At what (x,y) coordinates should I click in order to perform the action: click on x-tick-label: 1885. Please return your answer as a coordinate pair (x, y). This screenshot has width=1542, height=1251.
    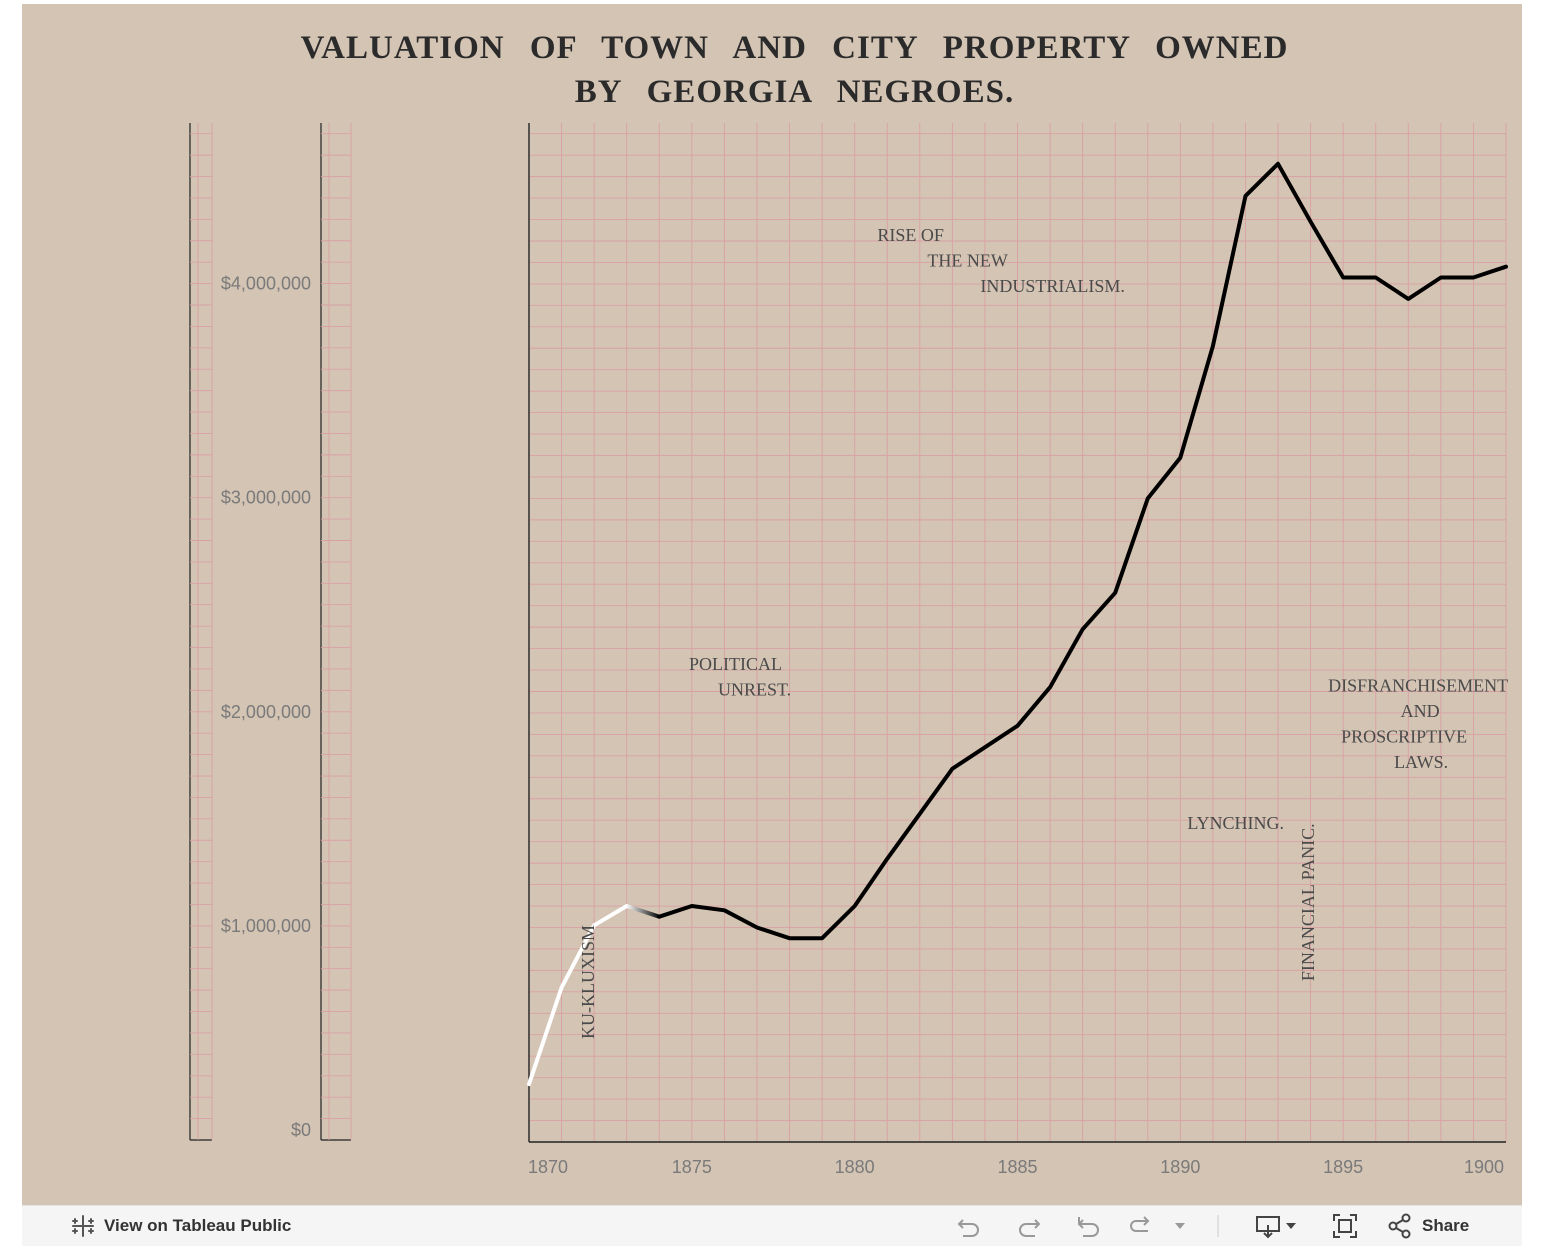
    Looking at the image, I should click on (1017, 1167).